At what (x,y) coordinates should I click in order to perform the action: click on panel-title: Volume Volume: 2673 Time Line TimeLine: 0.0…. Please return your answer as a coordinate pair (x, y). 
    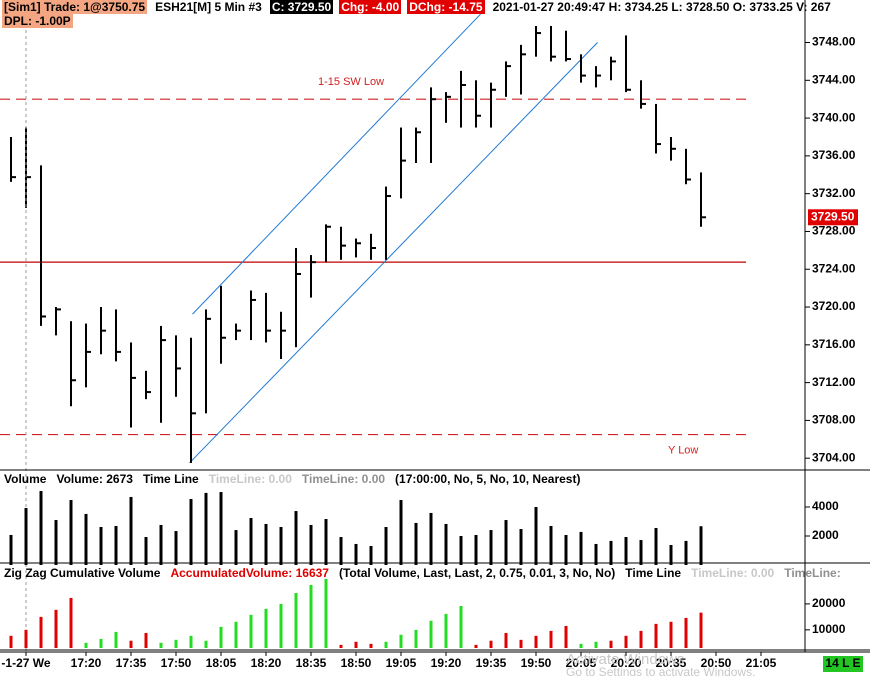
    Looking at the image, I should click on (292, 479).